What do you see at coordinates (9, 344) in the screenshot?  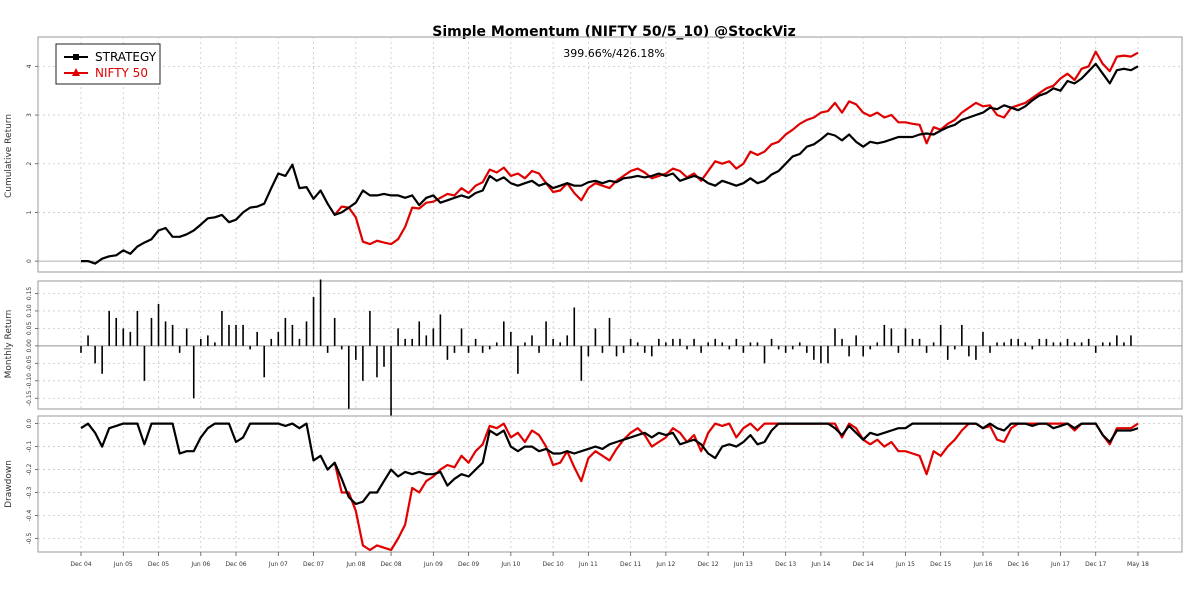 I see `monthly-ylabel: Monthly Return` at bounding box center [9, 344].